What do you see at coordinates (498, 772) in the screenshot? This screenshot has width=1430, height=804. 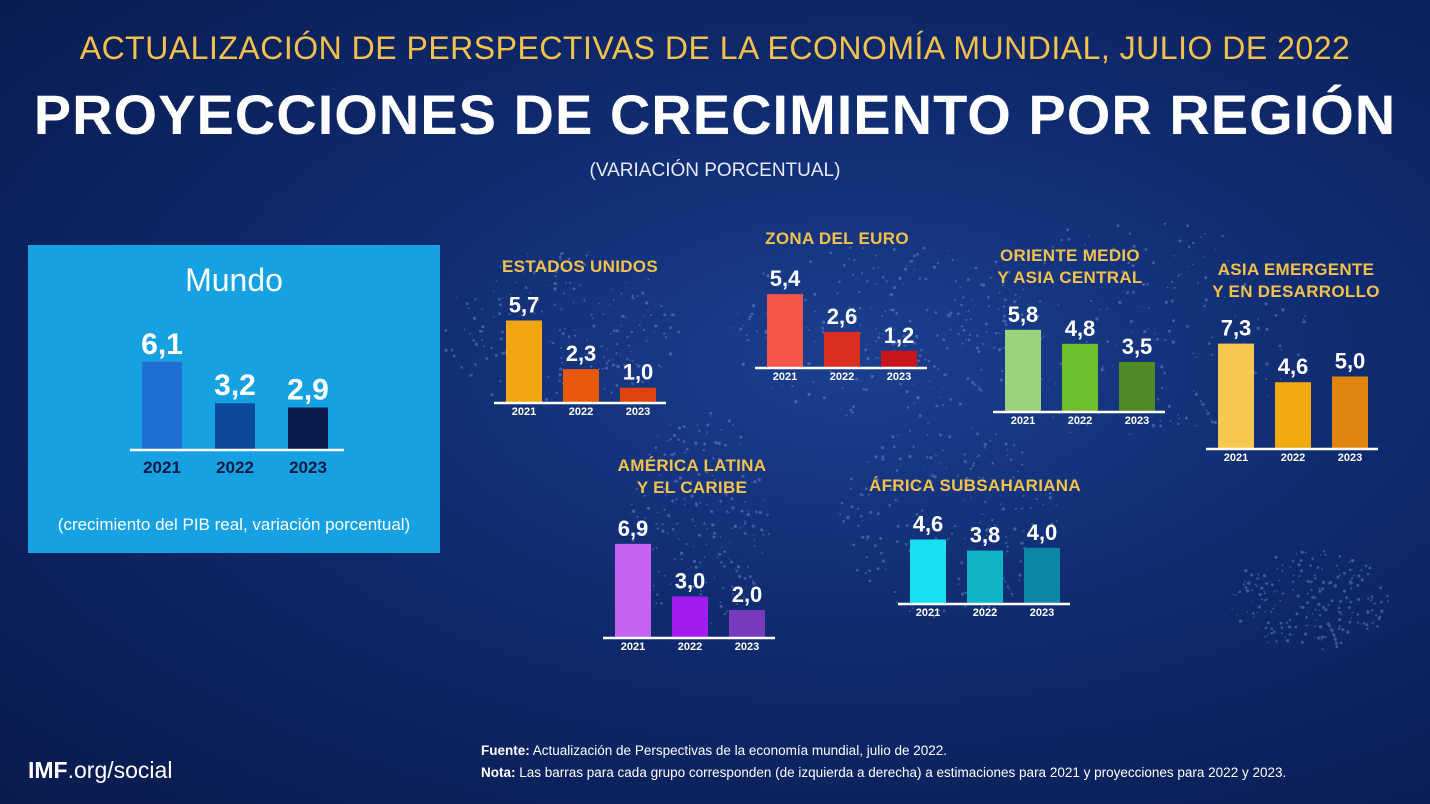 I see `note-label: Nota:` at bounding box center [498, 772].